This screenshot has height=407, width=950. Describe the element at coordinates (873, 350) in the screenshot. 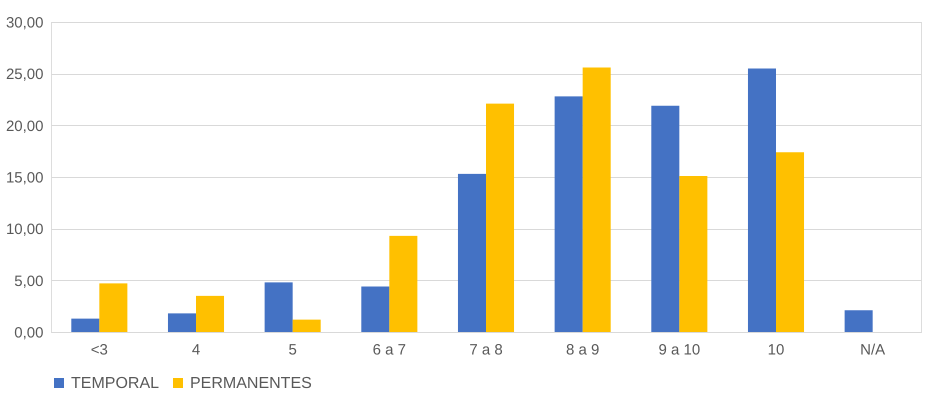

I see `x-tick-label: N/A` at that location.